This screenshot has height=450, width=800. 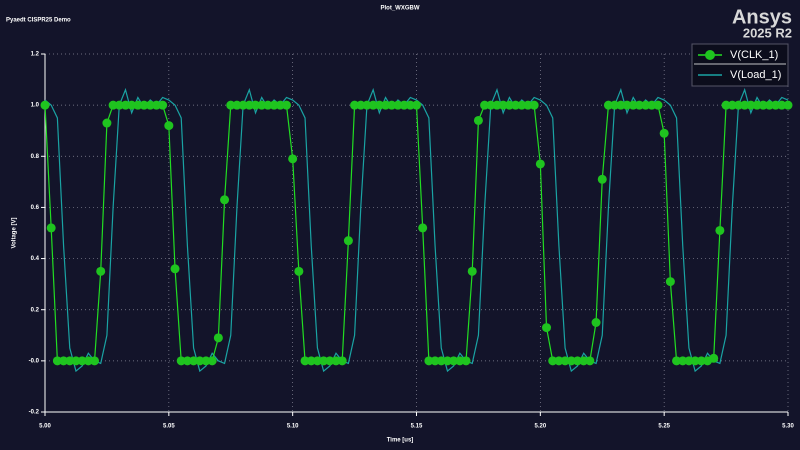 I want to click on y-tick-label: 1.0, so click(x=35, y=106).